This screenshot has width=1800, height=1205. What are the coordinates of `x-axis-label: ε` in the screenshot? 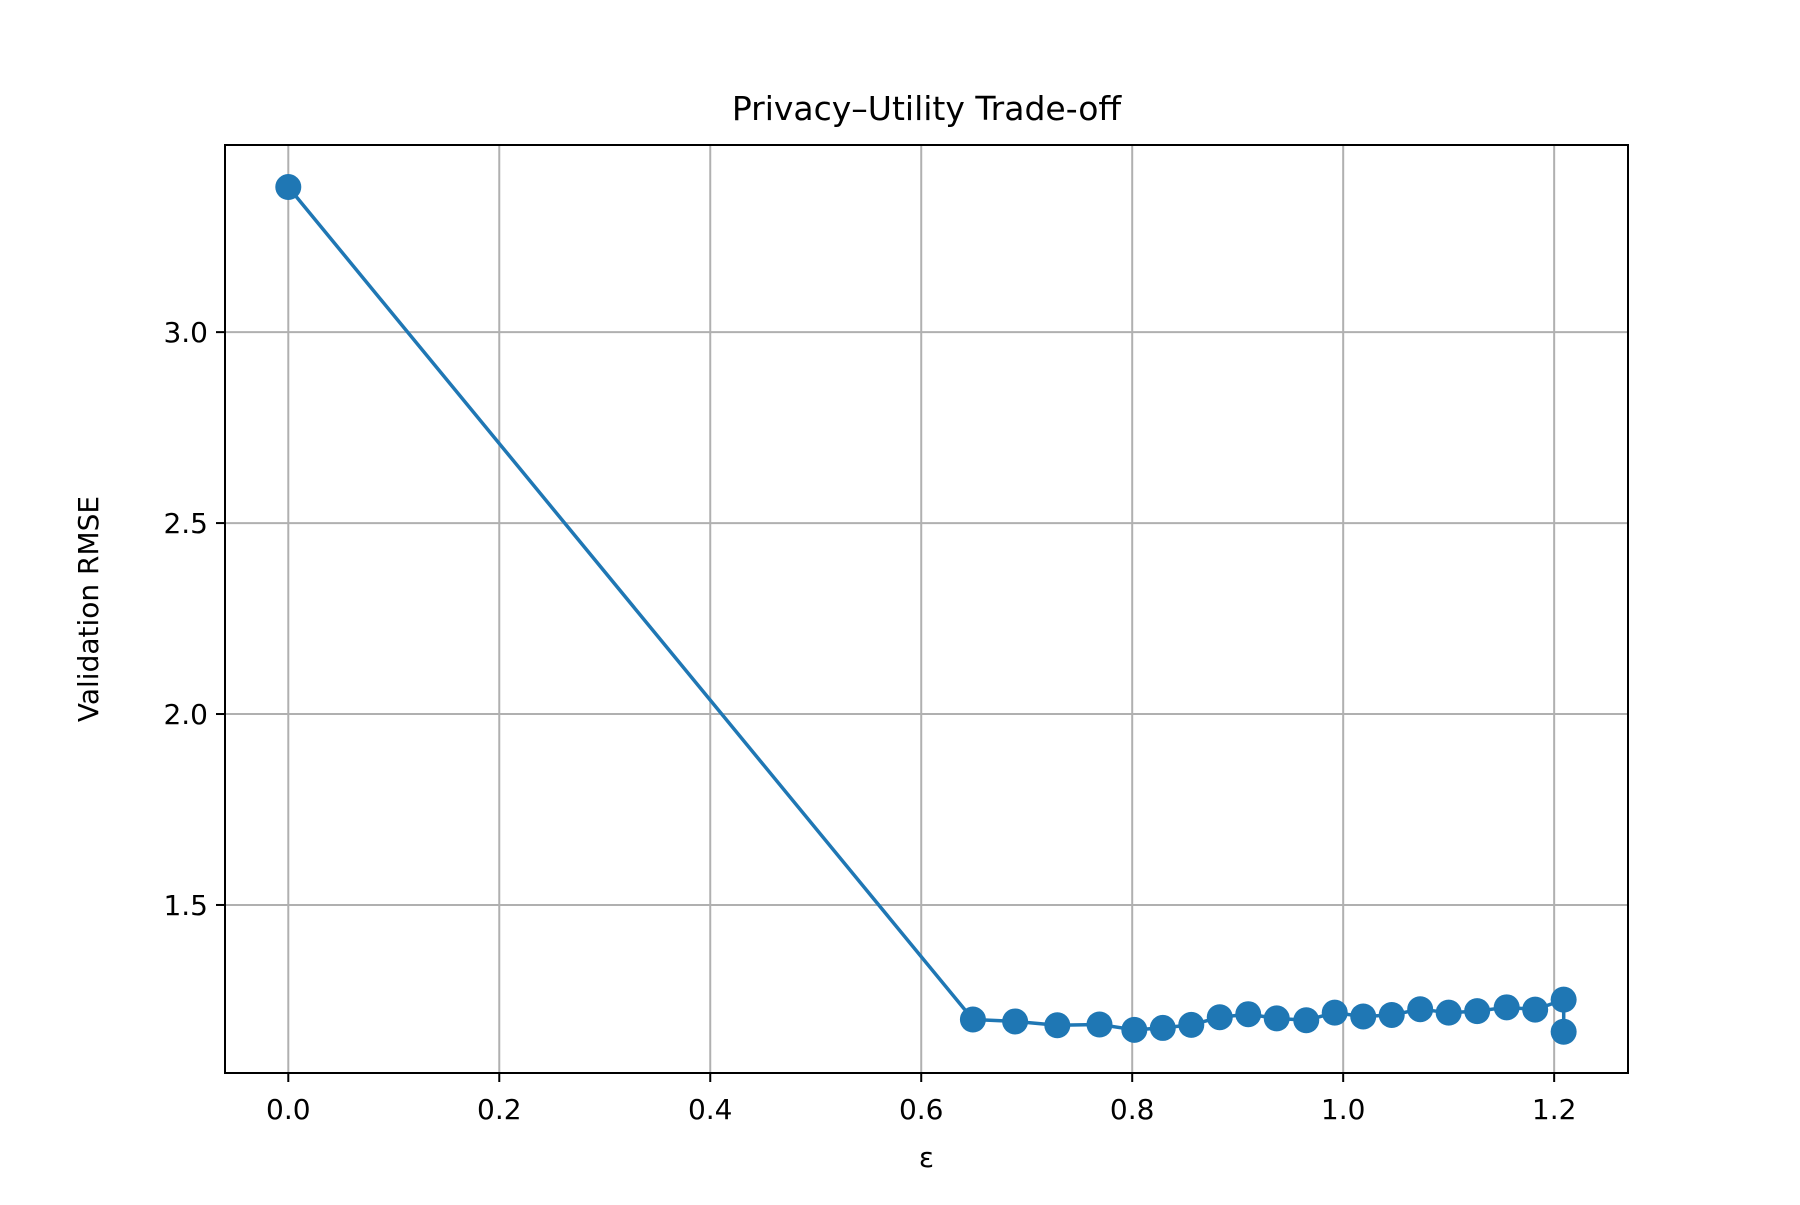 It's located at (926, 1157).